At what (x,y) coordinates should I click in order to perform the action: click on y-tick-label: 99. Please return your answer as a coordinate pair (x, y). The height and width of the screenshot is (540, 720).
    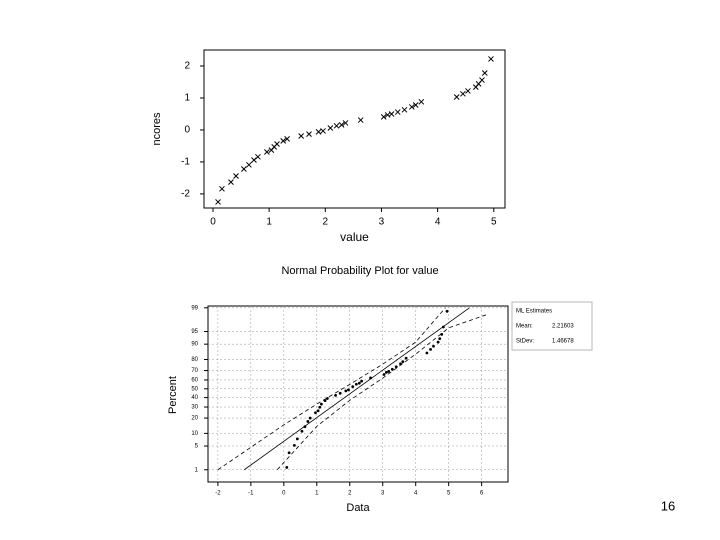
    Looking at the image, I should click on (194, 308).